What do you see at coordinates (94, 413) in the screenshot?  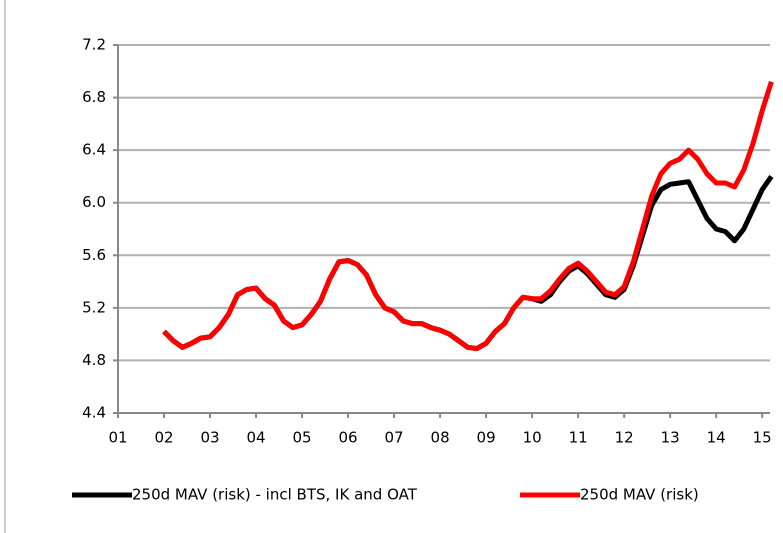 I see `y-tick-label: 4.4` at bounding box center [94, 413].